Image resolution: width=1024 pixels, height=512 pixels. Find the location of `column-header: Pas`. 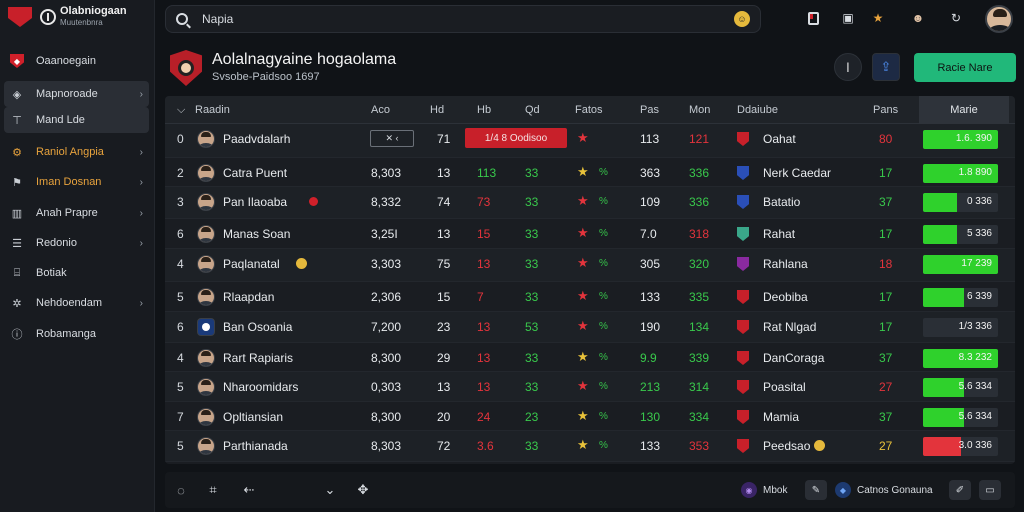

column-header: Pas is located at coordinates (649, 110).